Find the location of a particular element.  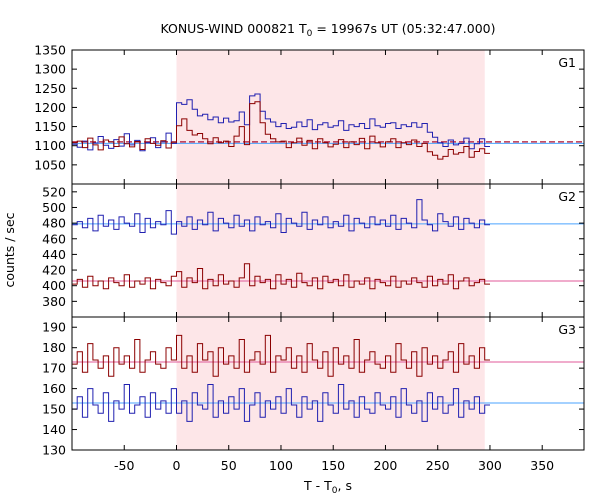

y-tick-label: 170 is located at coordinates (54, 368).